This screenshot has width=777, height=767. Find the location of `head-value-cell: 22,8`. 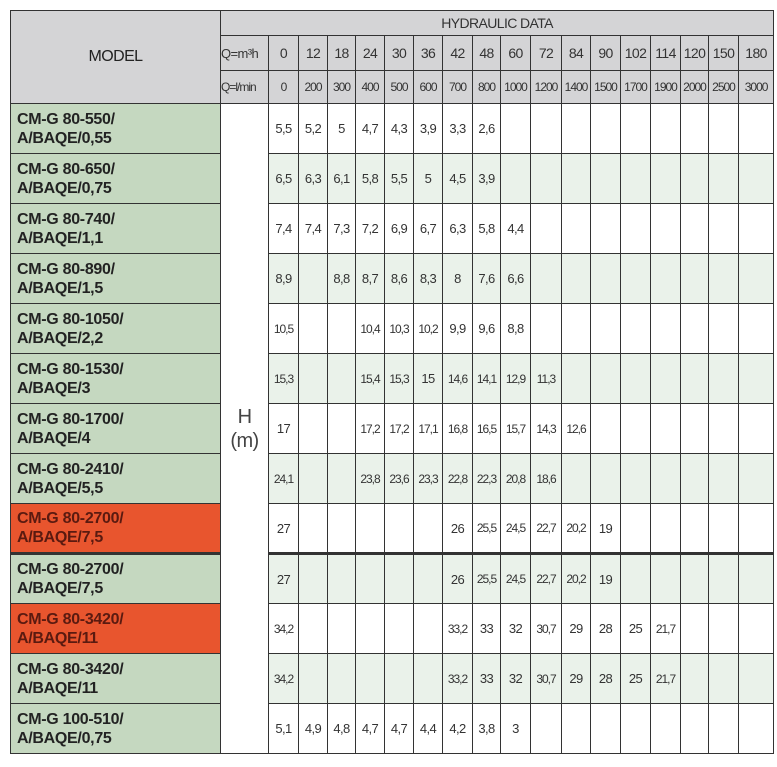

head-value-cell: 22,8 is located at coordinates (457, 478).